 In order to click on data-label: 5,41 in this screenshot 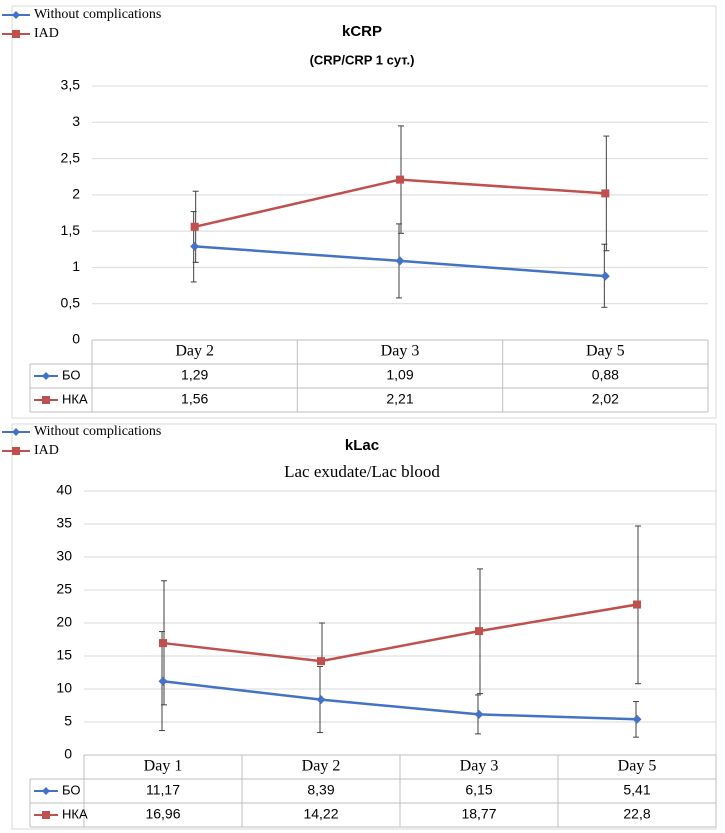, I will do `click(636, 790)`.